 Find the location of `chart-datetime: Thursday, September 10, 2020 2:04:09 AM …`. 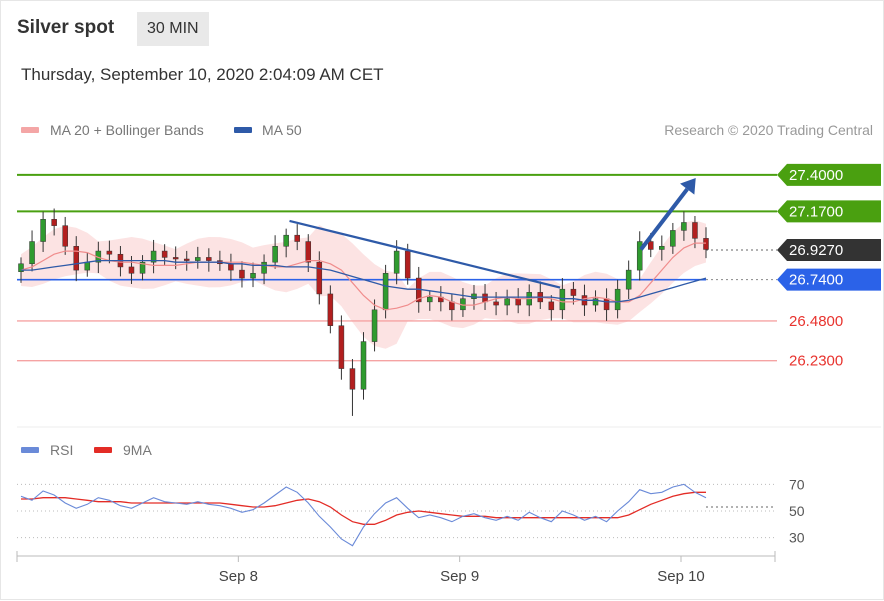

chart-datetime: Thursday, September 10, 2020 2:04:09 AM … is located at coordinates (202, 74).